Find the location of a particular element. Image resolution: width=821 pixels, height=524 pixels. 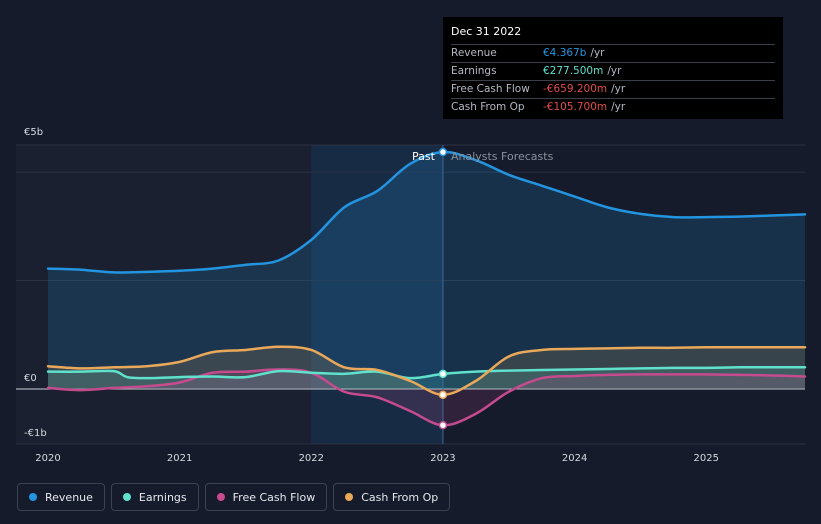

tooltip-label: Free Cash Flow is located at coordinates (490, 89).